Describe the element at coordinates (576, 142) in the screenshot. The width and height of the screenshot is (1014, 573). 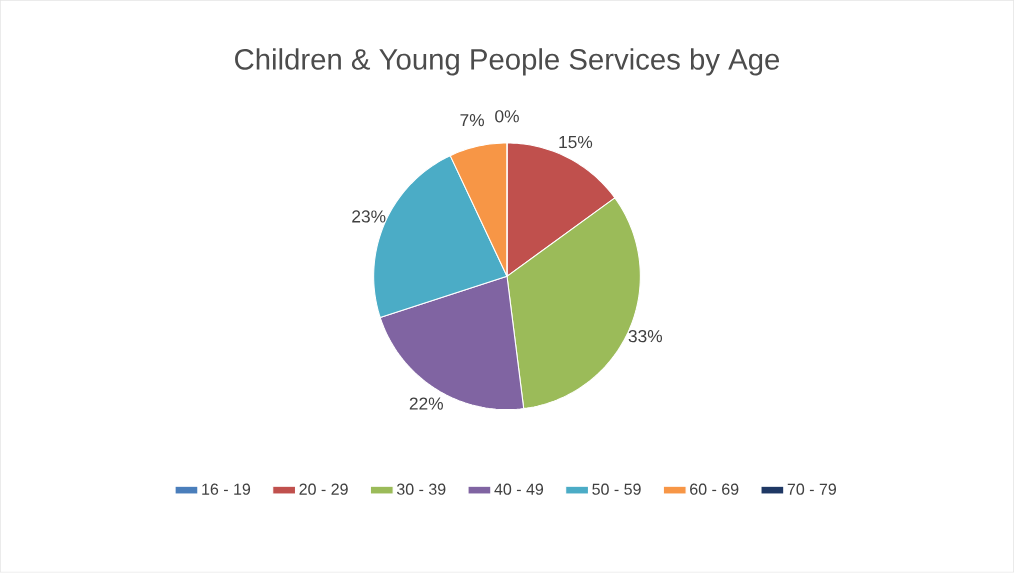
I see `data-label: 15%` at that location.